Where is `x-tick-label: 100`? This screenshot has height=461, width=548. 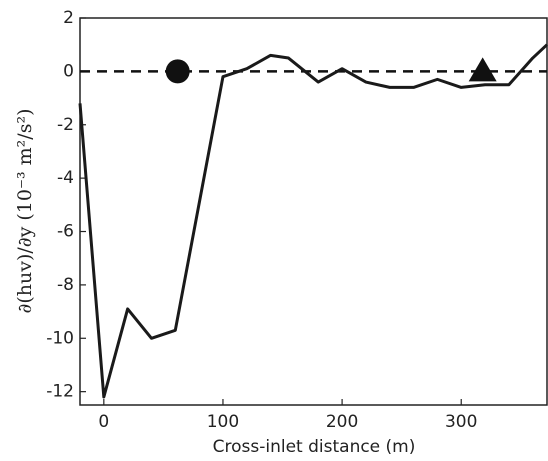
x-tick-label: 100 is located at coordinates (223, 422).